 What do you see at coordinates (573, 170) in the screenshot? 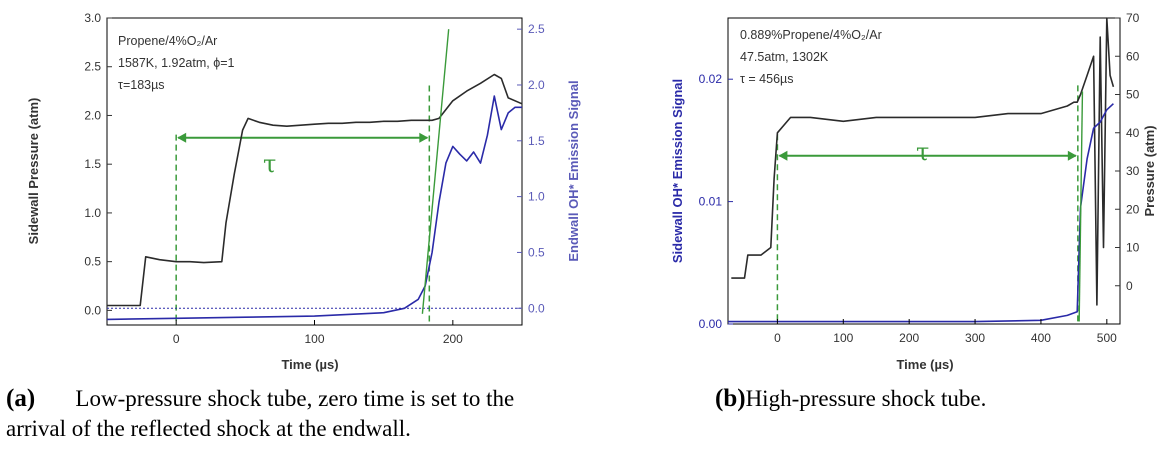
I see `panel-a-y2-axis-label: Endwall OH* Emission Signal` at bounding box center [573, 170].